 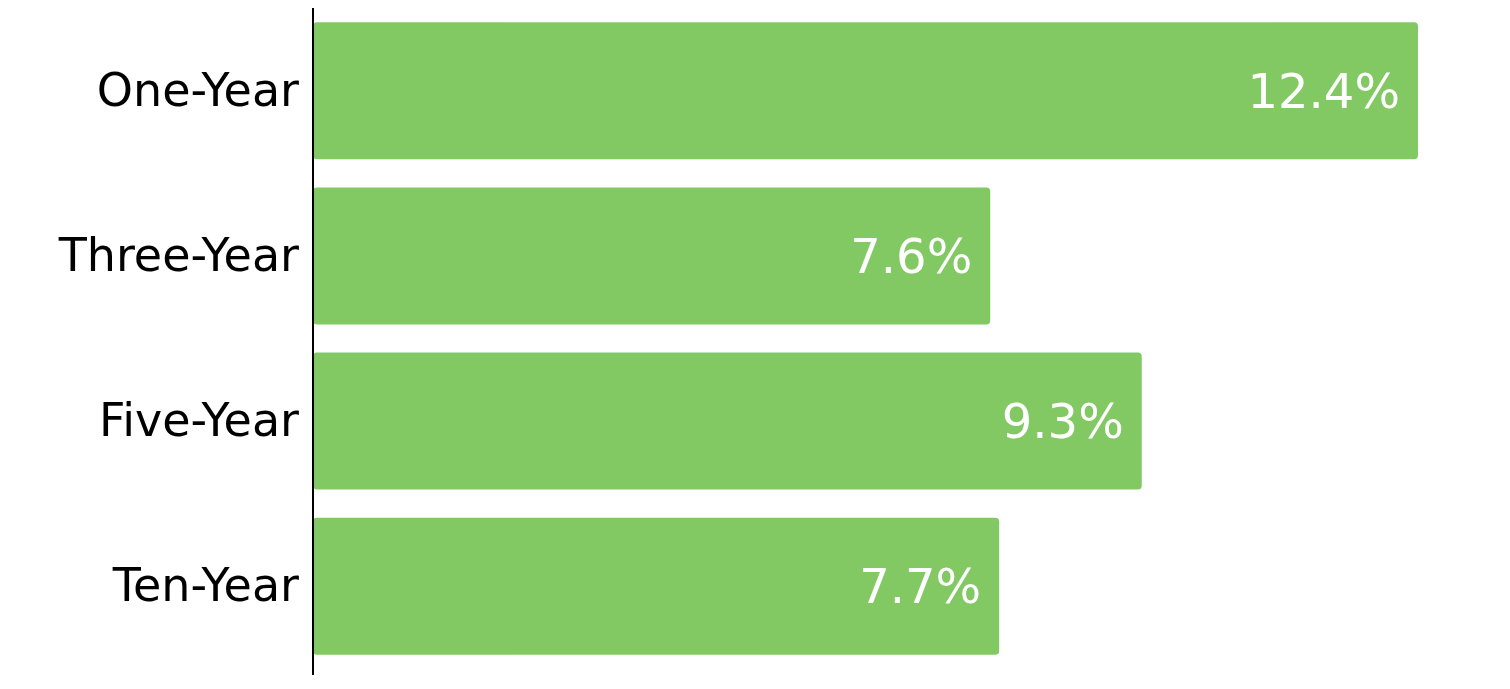 I want to click on y-tick-label: Ten-Year, so click(x=205, y=584).